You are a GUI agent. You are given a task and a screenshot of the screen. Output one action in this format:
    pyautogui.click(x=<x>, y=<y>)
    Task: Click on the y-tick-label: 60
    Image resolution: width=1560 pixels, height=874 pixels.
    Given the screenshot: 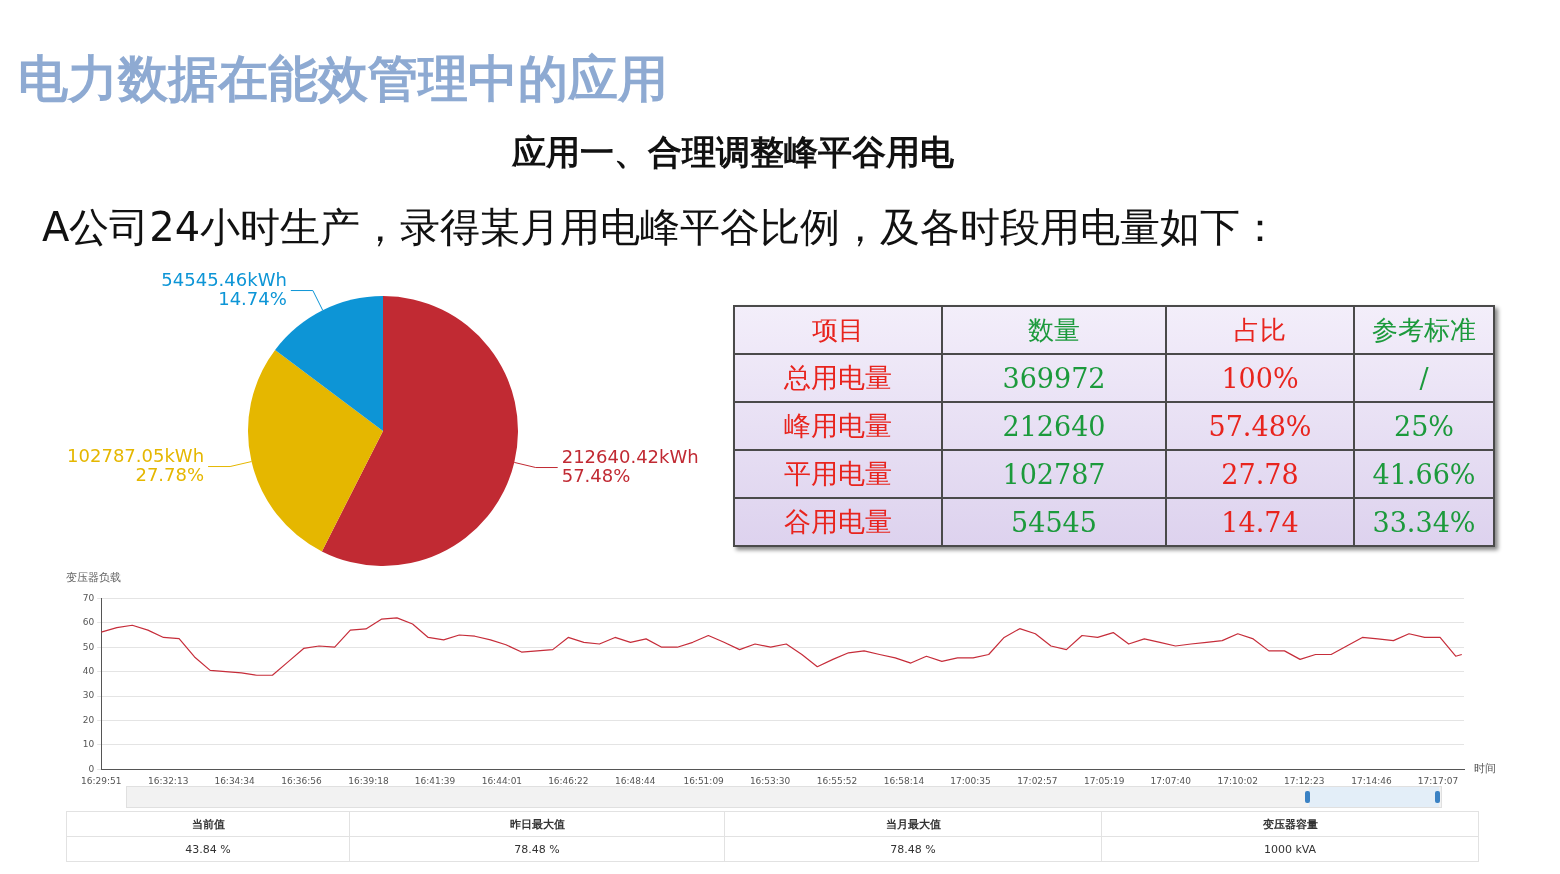 What is the action you would take?
    pyautogui.click(x=88, y=622)
    